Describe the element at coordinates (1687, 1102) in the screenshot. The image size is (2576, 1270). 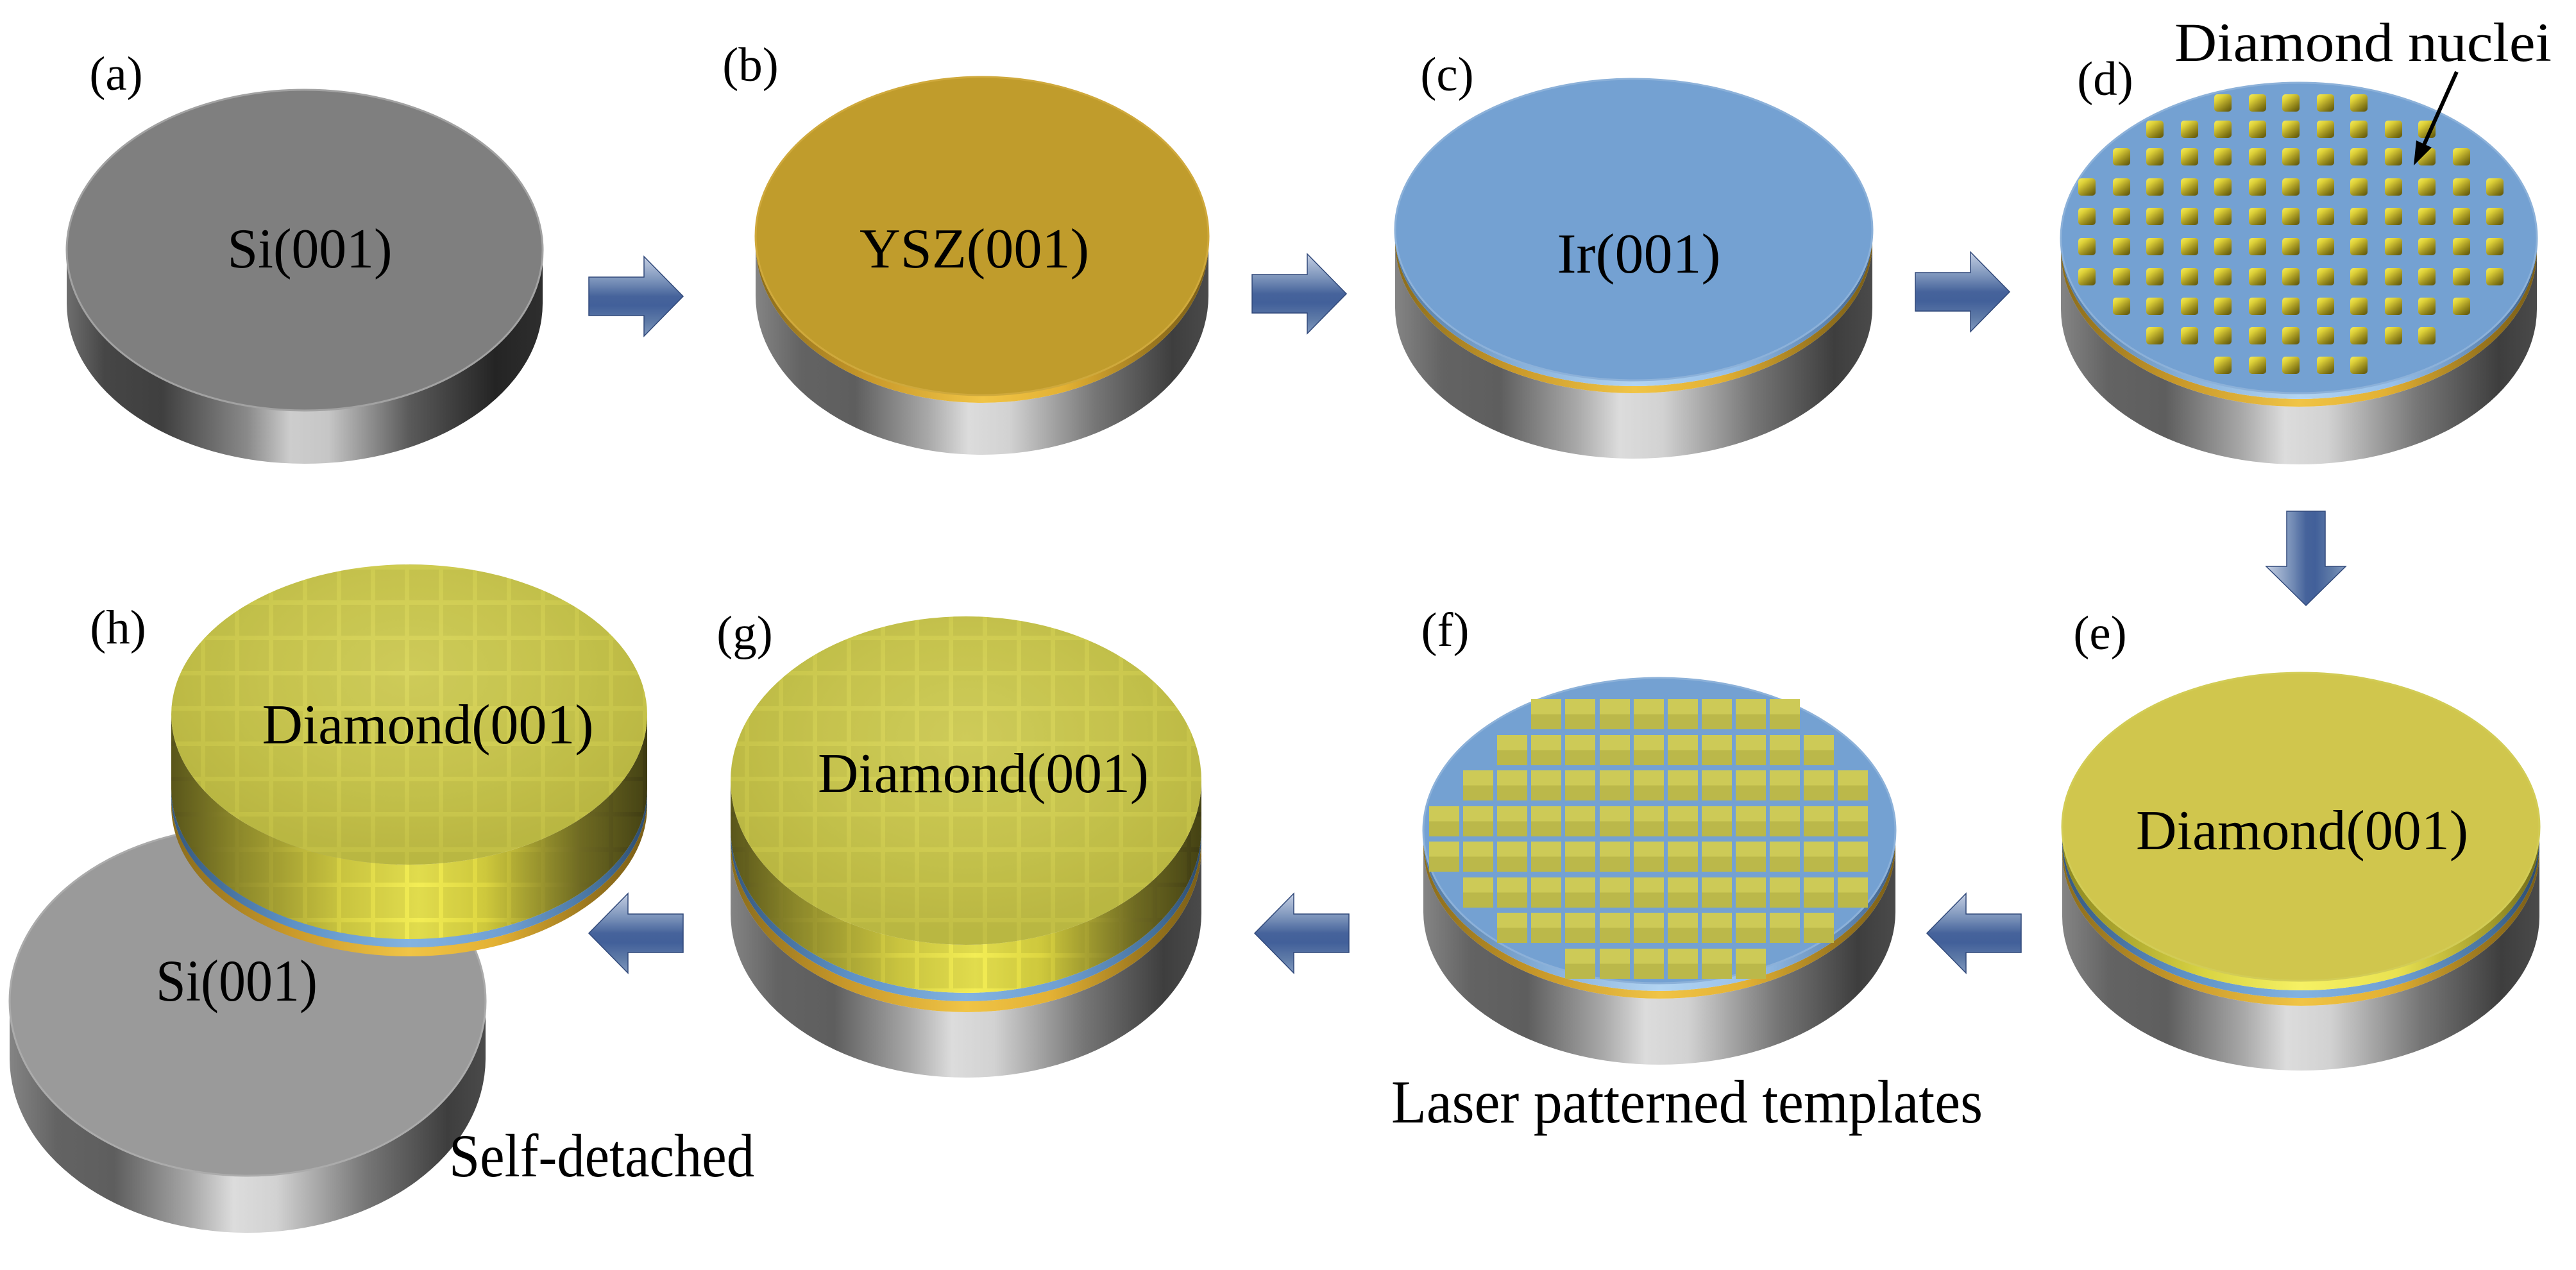
I see `svg-text: Laser patterned templates` at that location.